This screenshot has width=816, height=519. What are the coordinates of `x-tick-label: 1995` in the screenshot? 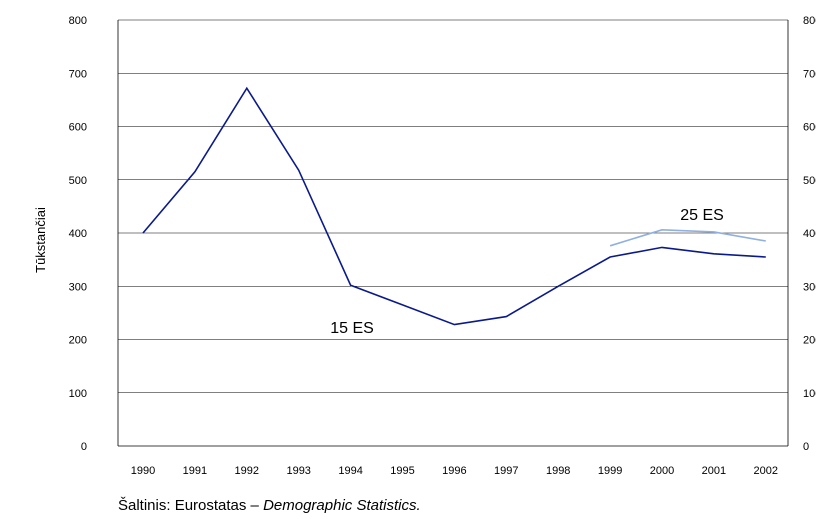 It's located at (402, 471).